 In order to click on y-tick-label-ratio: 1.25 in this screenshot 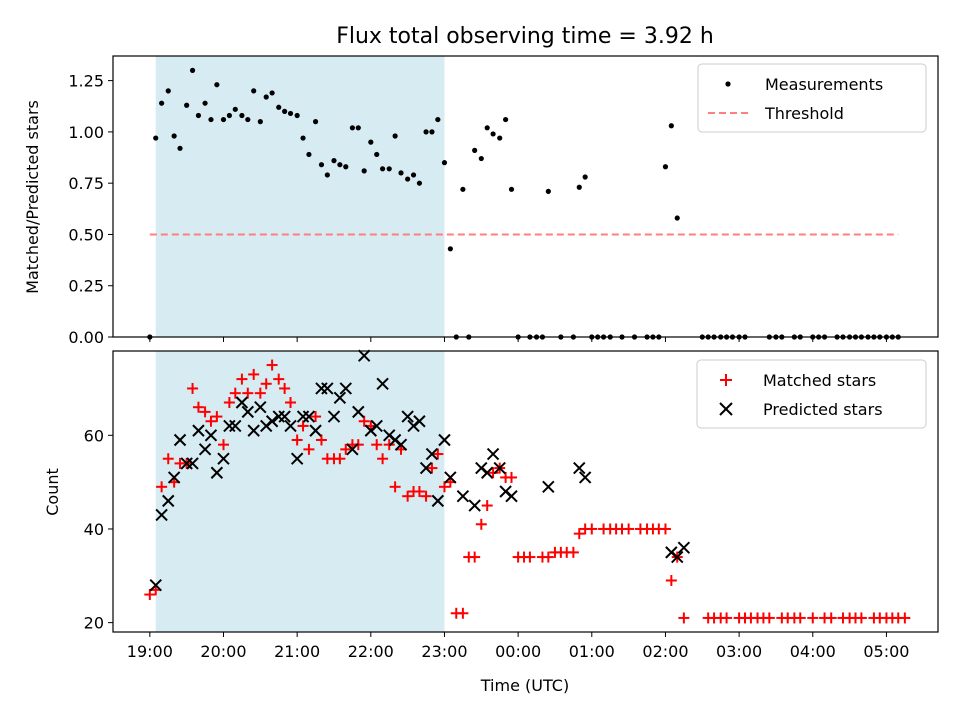, I will do `click(86, 81)`.